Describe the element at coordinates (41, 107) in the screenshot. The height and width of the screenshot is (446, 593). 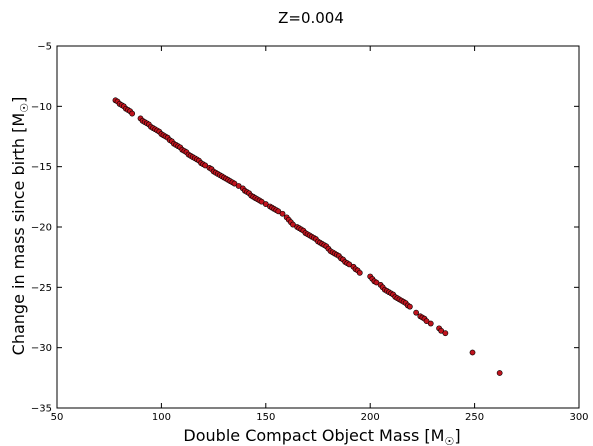
I see `y-tick-label: −10` at that location.